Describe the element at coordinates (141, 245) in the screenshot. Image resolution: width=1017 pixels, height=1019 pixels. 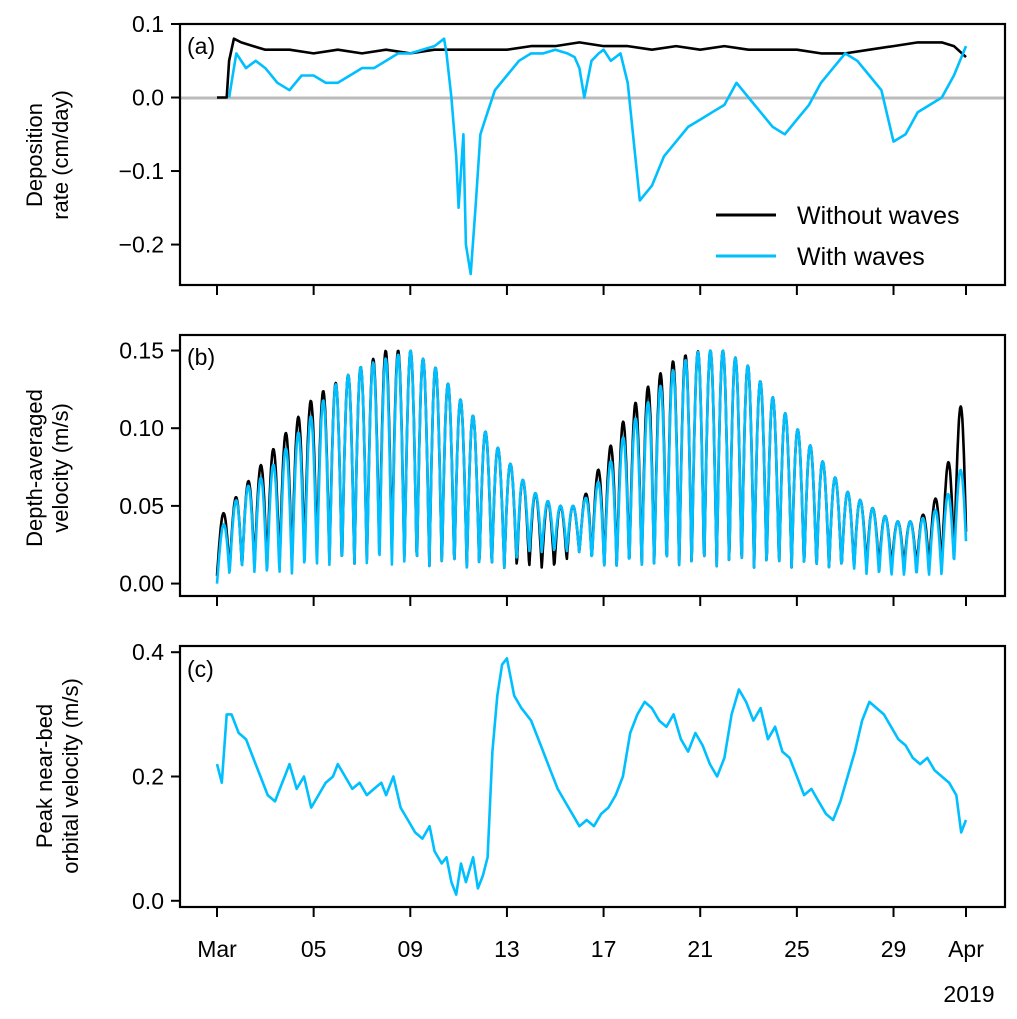
I see `y-tick-label: −0.2` at that location.